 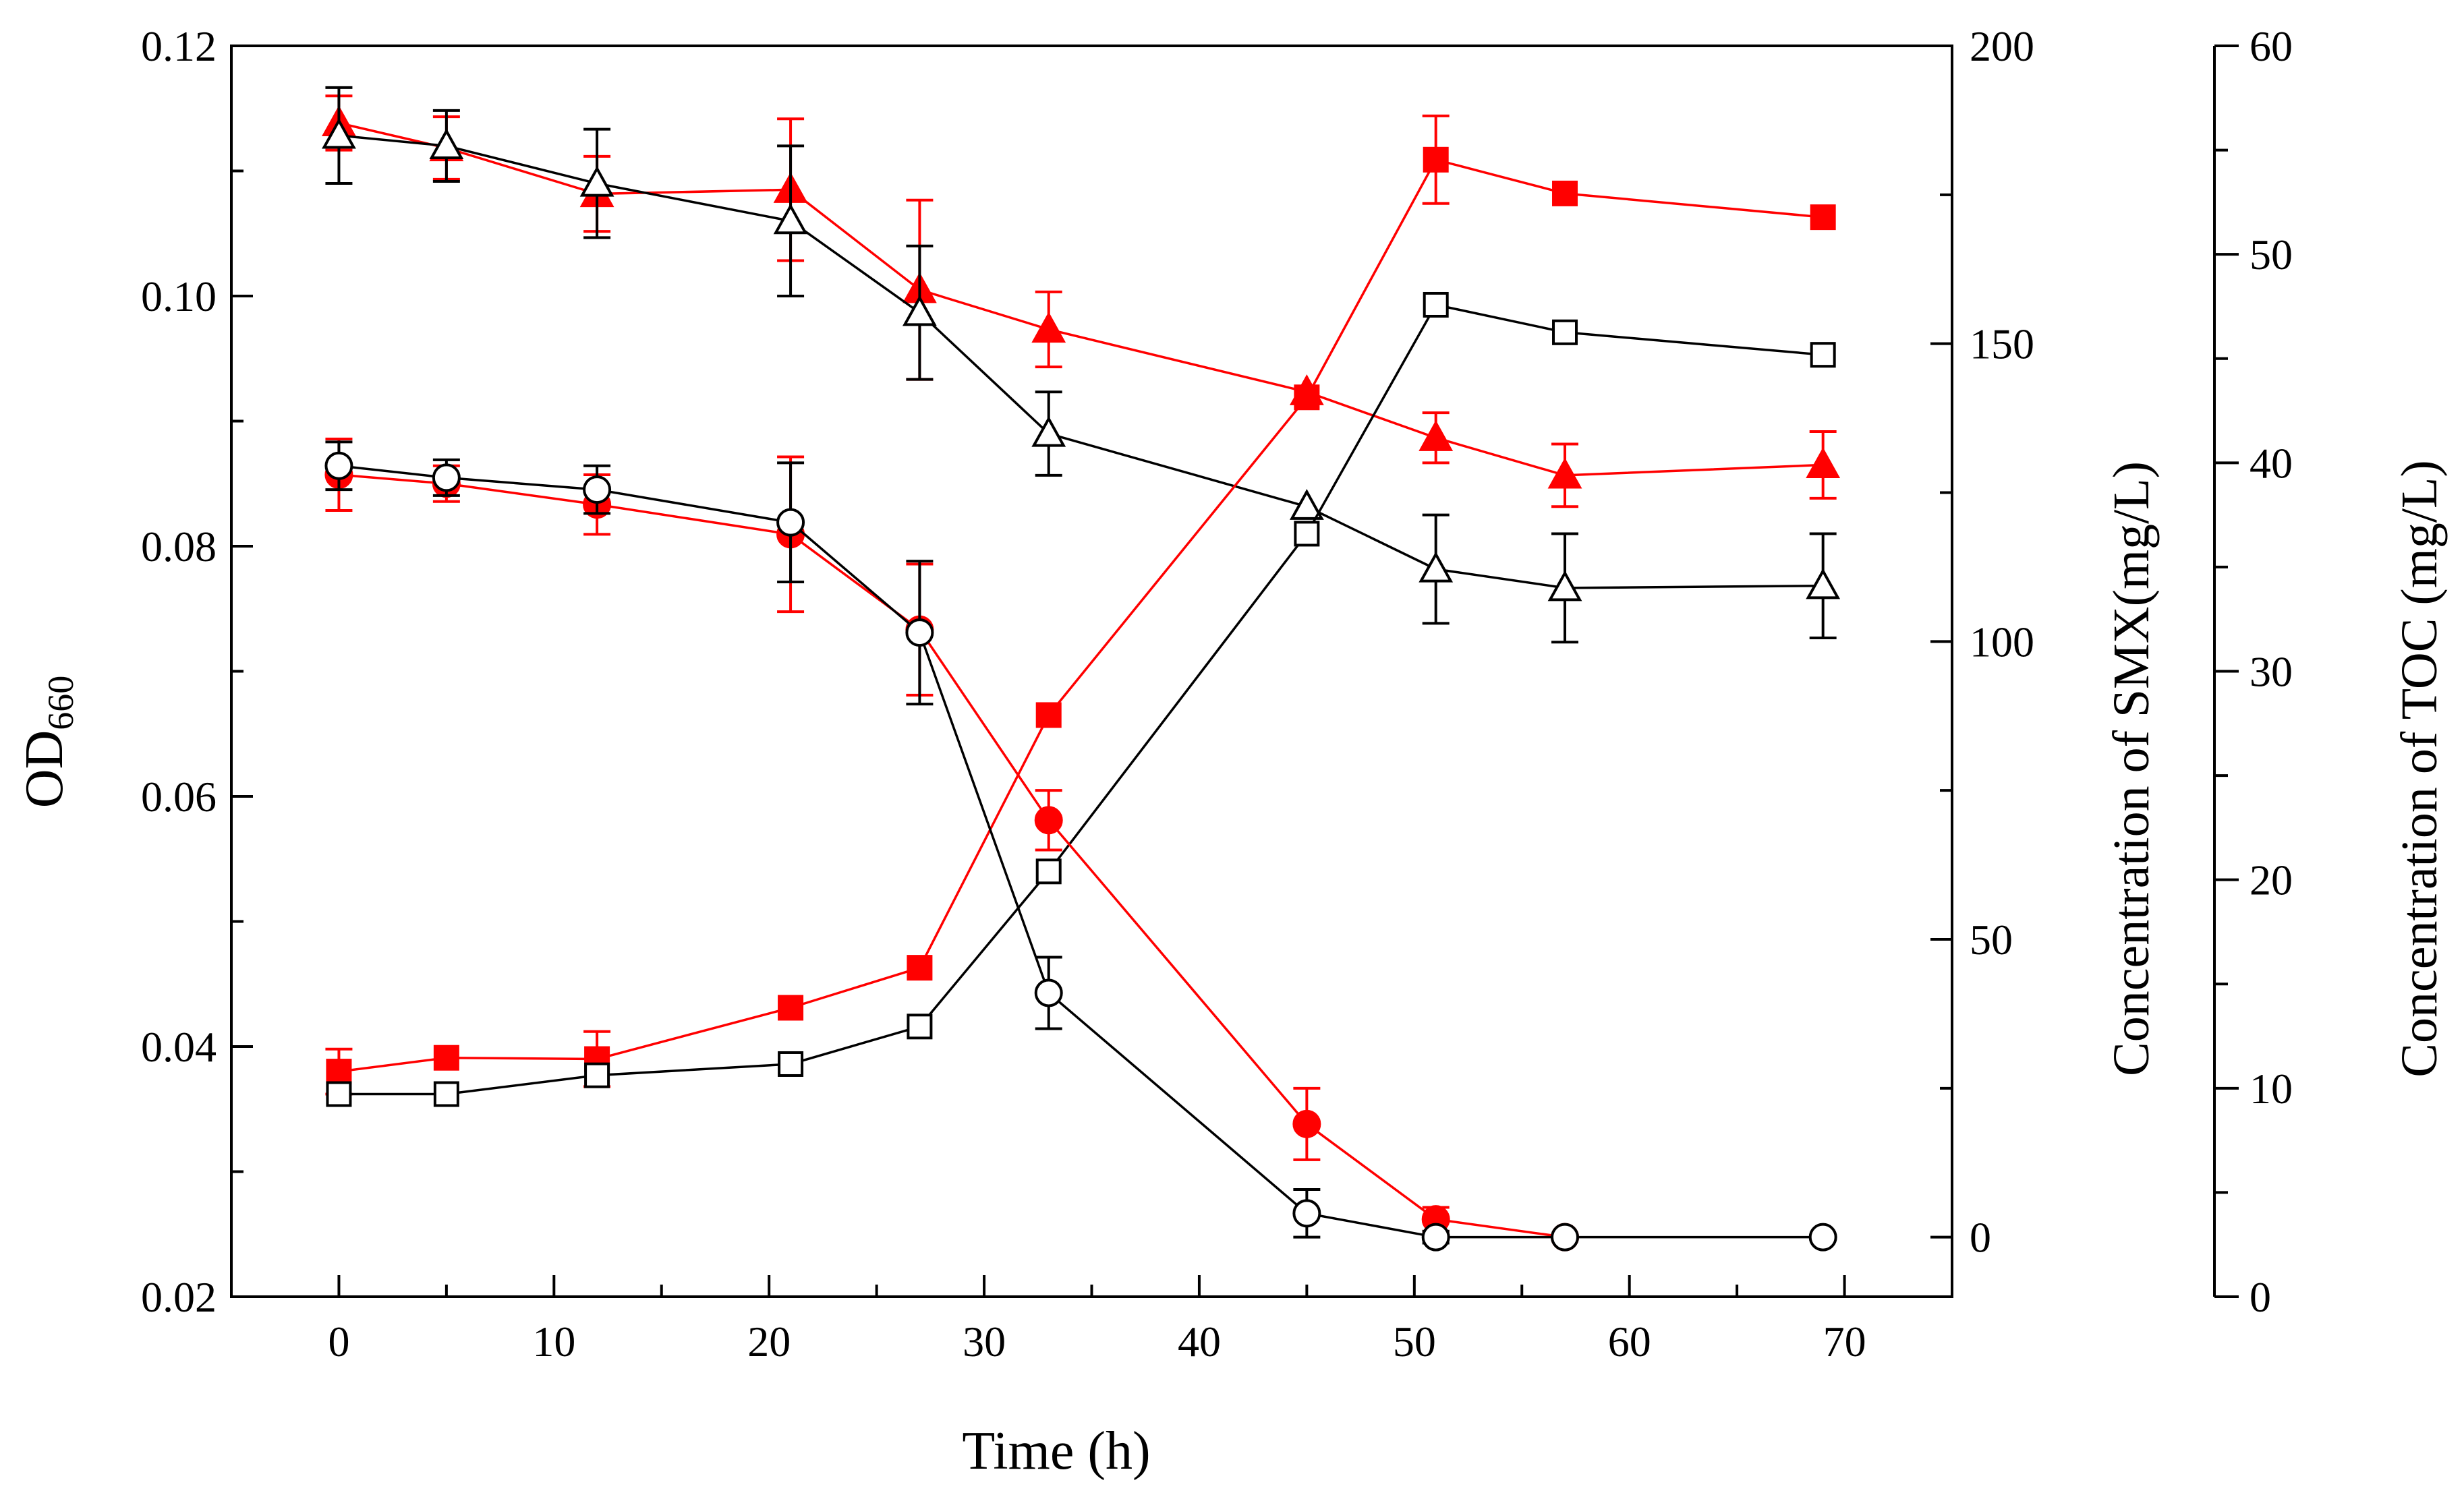 I want to click on y-tick-label: 0.06, so click(x=179, y=797).